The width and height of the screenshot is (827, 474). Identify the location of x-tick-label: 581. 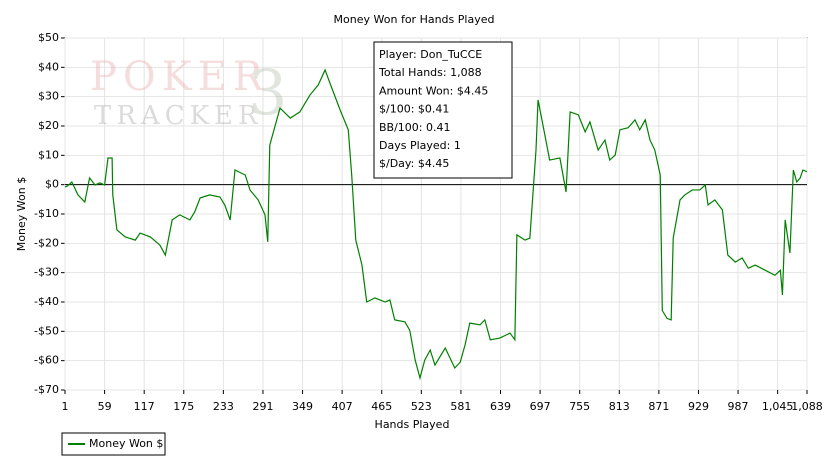
(460, 406).